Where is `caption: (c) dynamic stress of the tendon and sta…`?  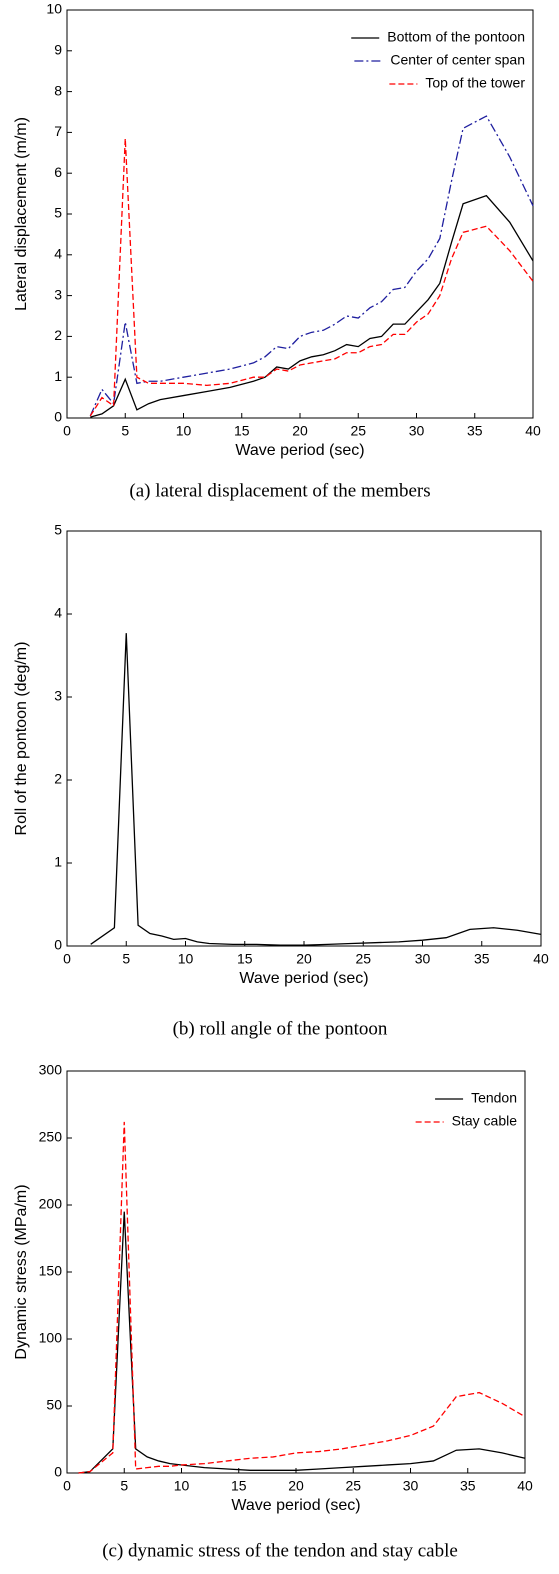
caption: (c) dynamic stress of the tendon and sta… is located at coordinates (280, 1550).